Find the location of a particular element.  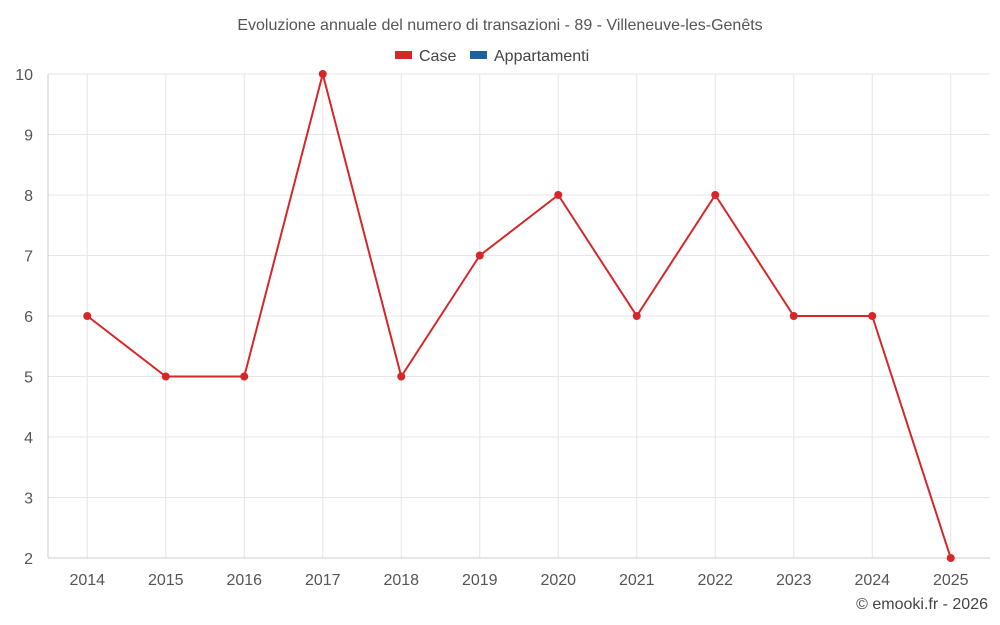

x-tick-label: 2017 is located at coordinates (323, 580).